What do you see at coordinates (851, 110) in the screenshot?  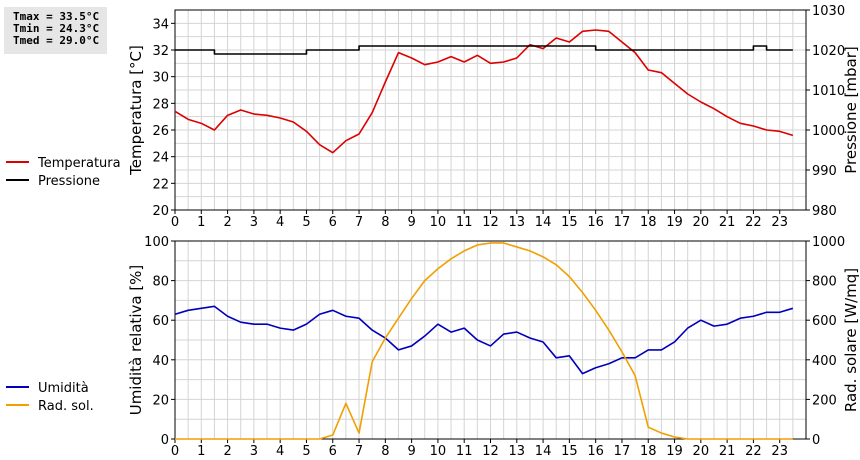 I see `y2-axis-label: Pressione [mbar]` at bounding box center [851, 110].